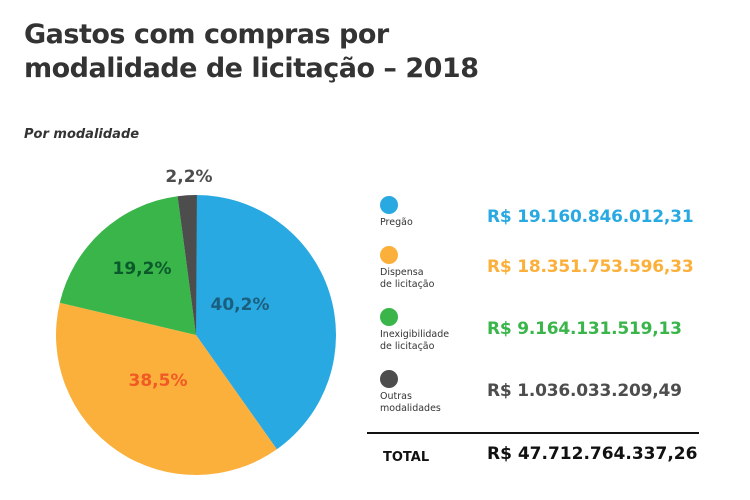 The width and height of the screenshot is (750, 500). I want to click on slice-percent-label: 40,2%, so click(240, 305).